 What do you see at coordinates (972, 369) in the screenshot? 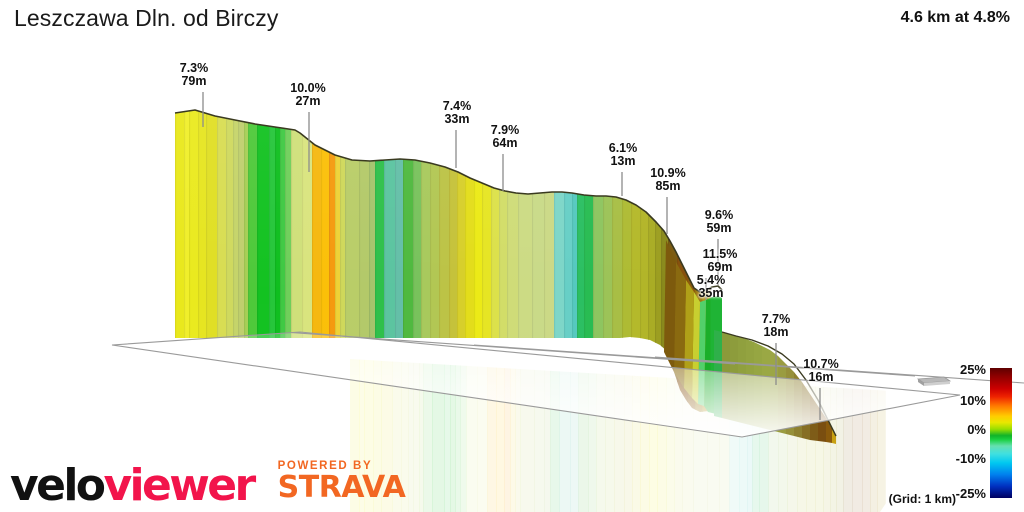
I see `legend-tick-25: 25%` at bounding box center [972, 369].